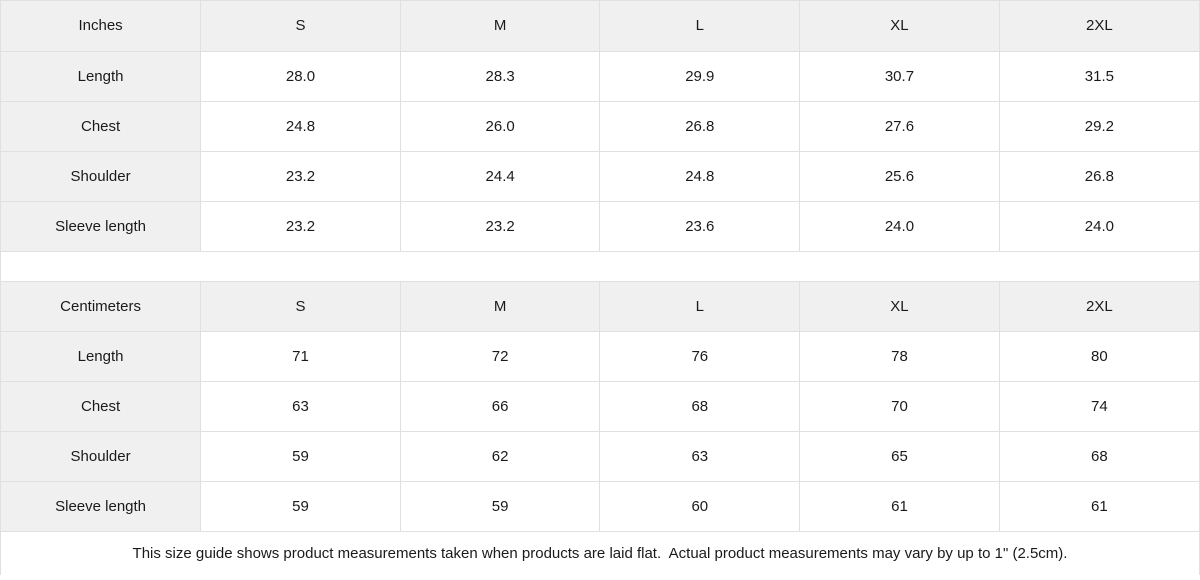  What do you see at coordinates (500, 356) in the screenshot?
I see `measurement-value: 72` at bounding box center [500, 356].